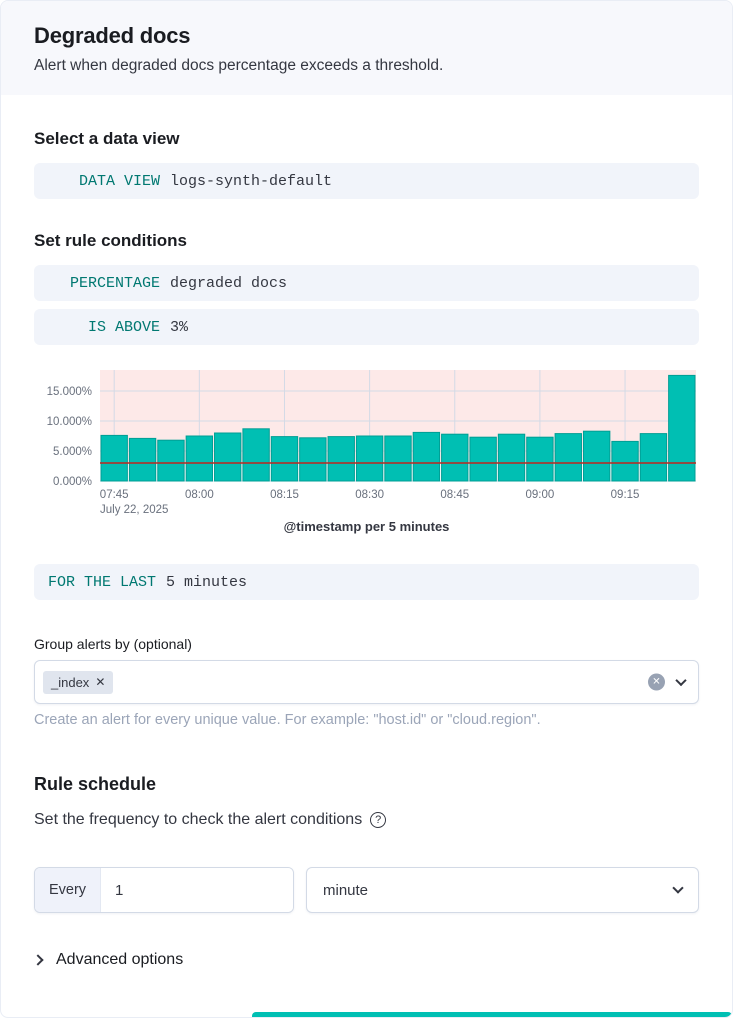 The height and width of the screenshot is (1018, 733). What do you see at coordinates (68, 890) in the screenshot?
I see `interval-prepend-label: Every` at bounding box center [68, 890].